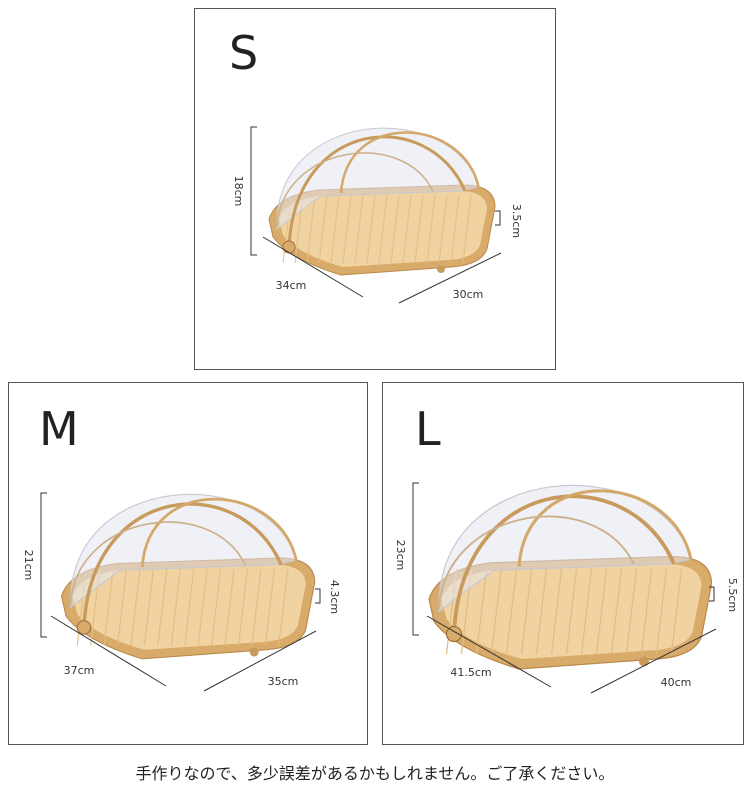 The height and width of the screenshot is (786, 750). What do you see at coordinates (283, 681) in the screenshot?
I see `width-label: 35cm` at bounding box center [283, 681].